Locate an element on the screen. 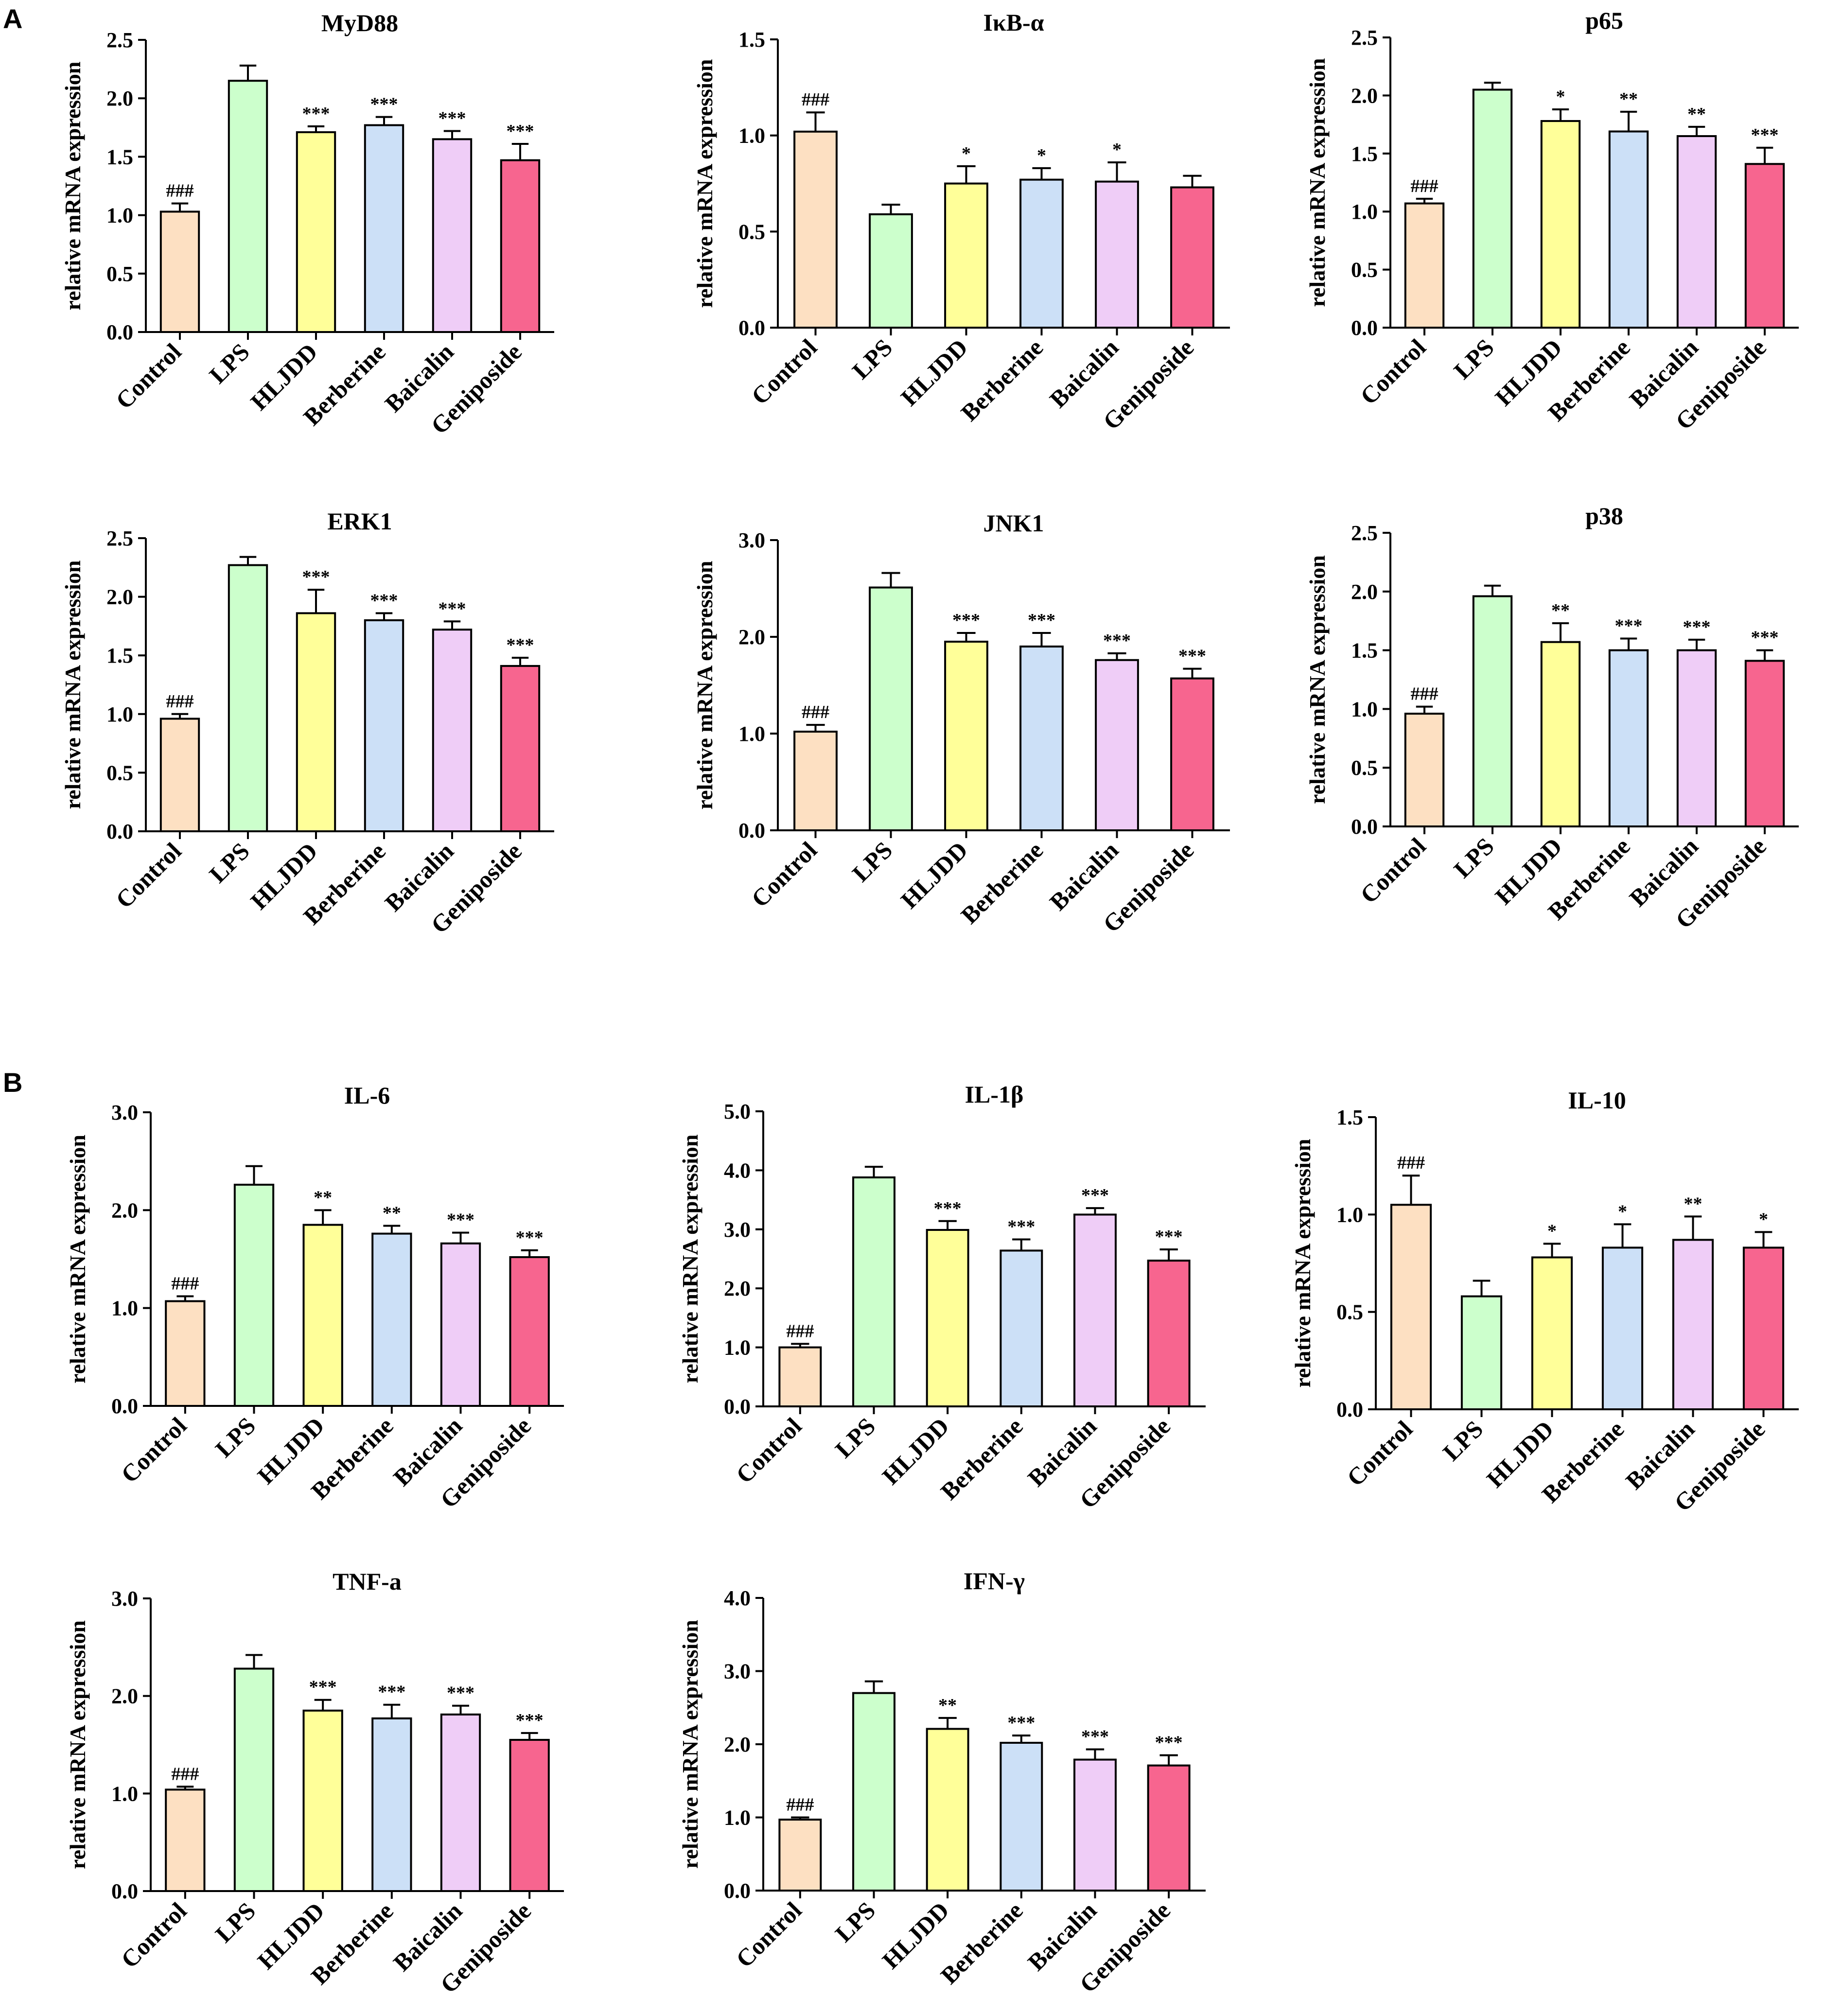  panel-label-a: A is located at coordinates (12, 18).